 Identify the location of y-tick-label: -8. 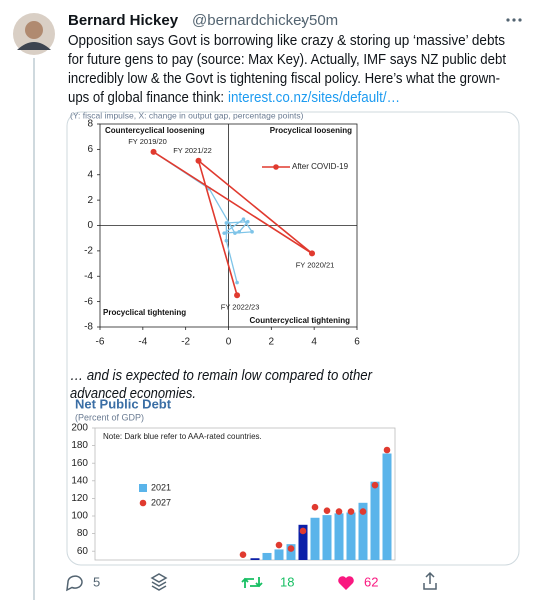
(88, 327).